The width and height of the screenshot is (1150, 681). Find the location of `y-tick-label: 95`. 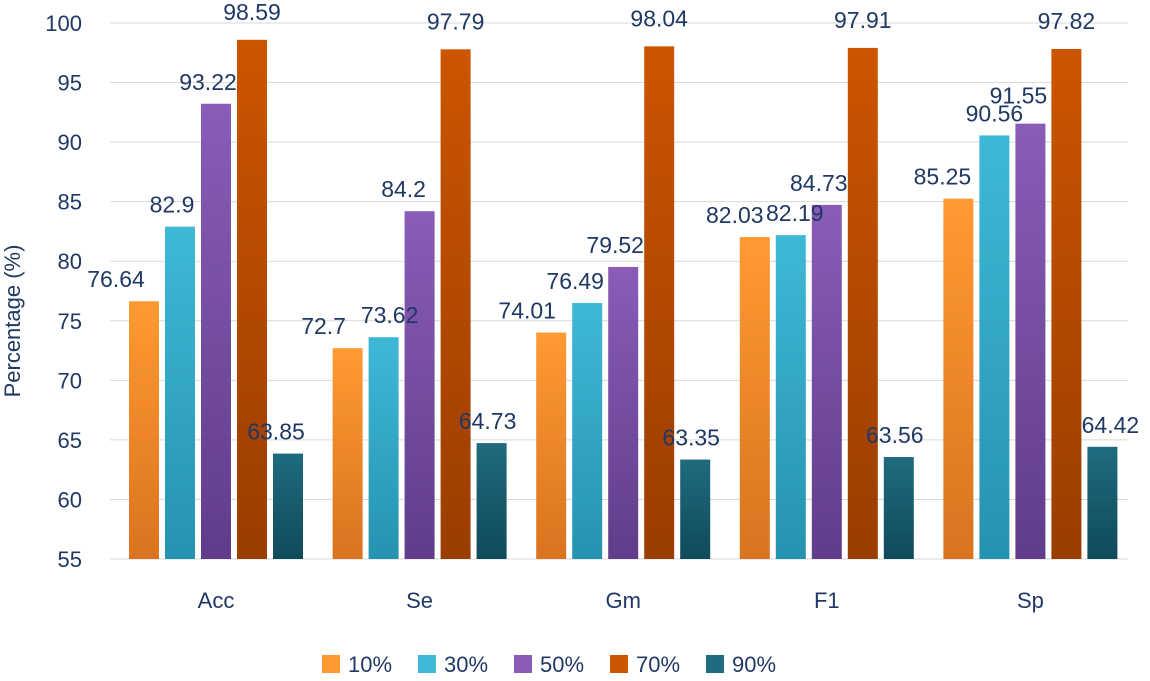

y-tick-label: 95 is located at coordinates (70, 83).